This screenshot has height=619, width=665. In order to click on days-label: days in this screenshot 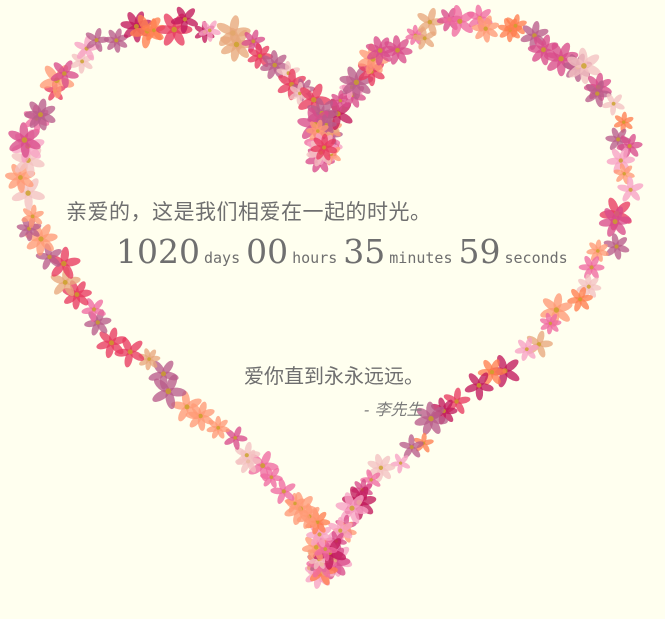, I will do `click(222, 258)`.